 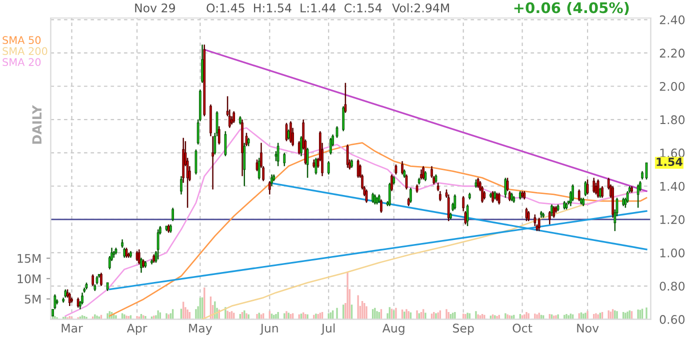 I want to click on text: Vol:2.94M, so click(x=420, y=7).